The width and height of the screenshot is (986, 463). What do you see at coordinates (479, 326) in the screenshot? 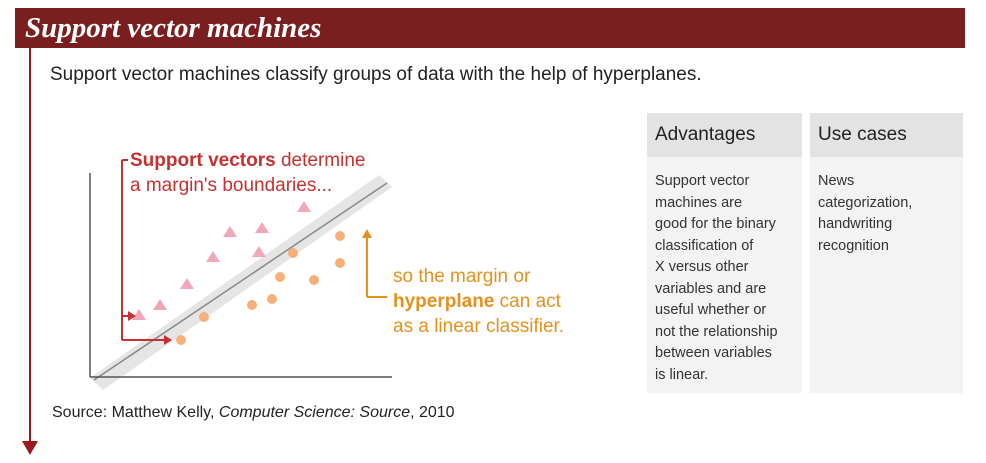
I see `hyperplane-text-3: as a linear classifier.` at bounding box center [479, 326].